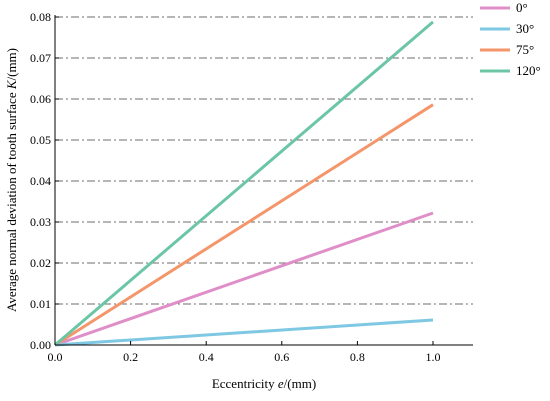 This screenshot has width=550, height=401. Describe the element at coordinates (433, 357) in the screenshot. I see `x-tick-label: 1.0` at that location.